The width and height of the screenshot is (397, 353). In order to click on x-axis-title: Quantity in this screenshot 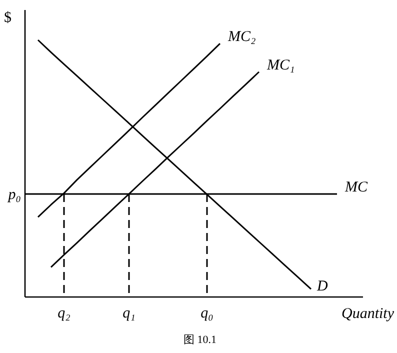, I will do `click(368, 314)`.